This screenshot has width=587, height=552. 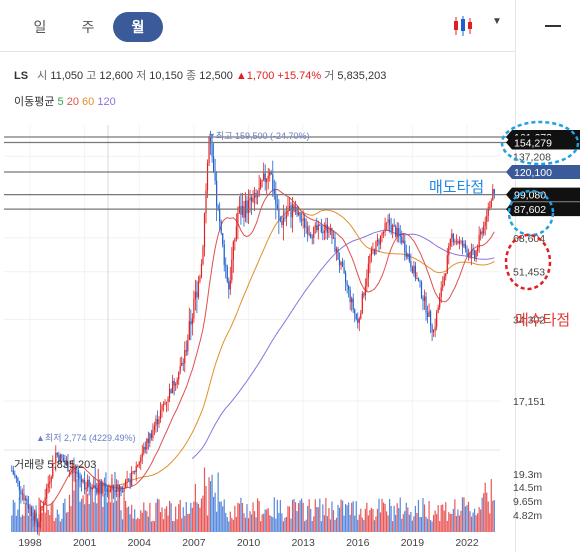 What do you see at coordinates (497, 21) in the screenshot?
I see `chevron-down-icon: ▼` at bounding box center [497, 21].